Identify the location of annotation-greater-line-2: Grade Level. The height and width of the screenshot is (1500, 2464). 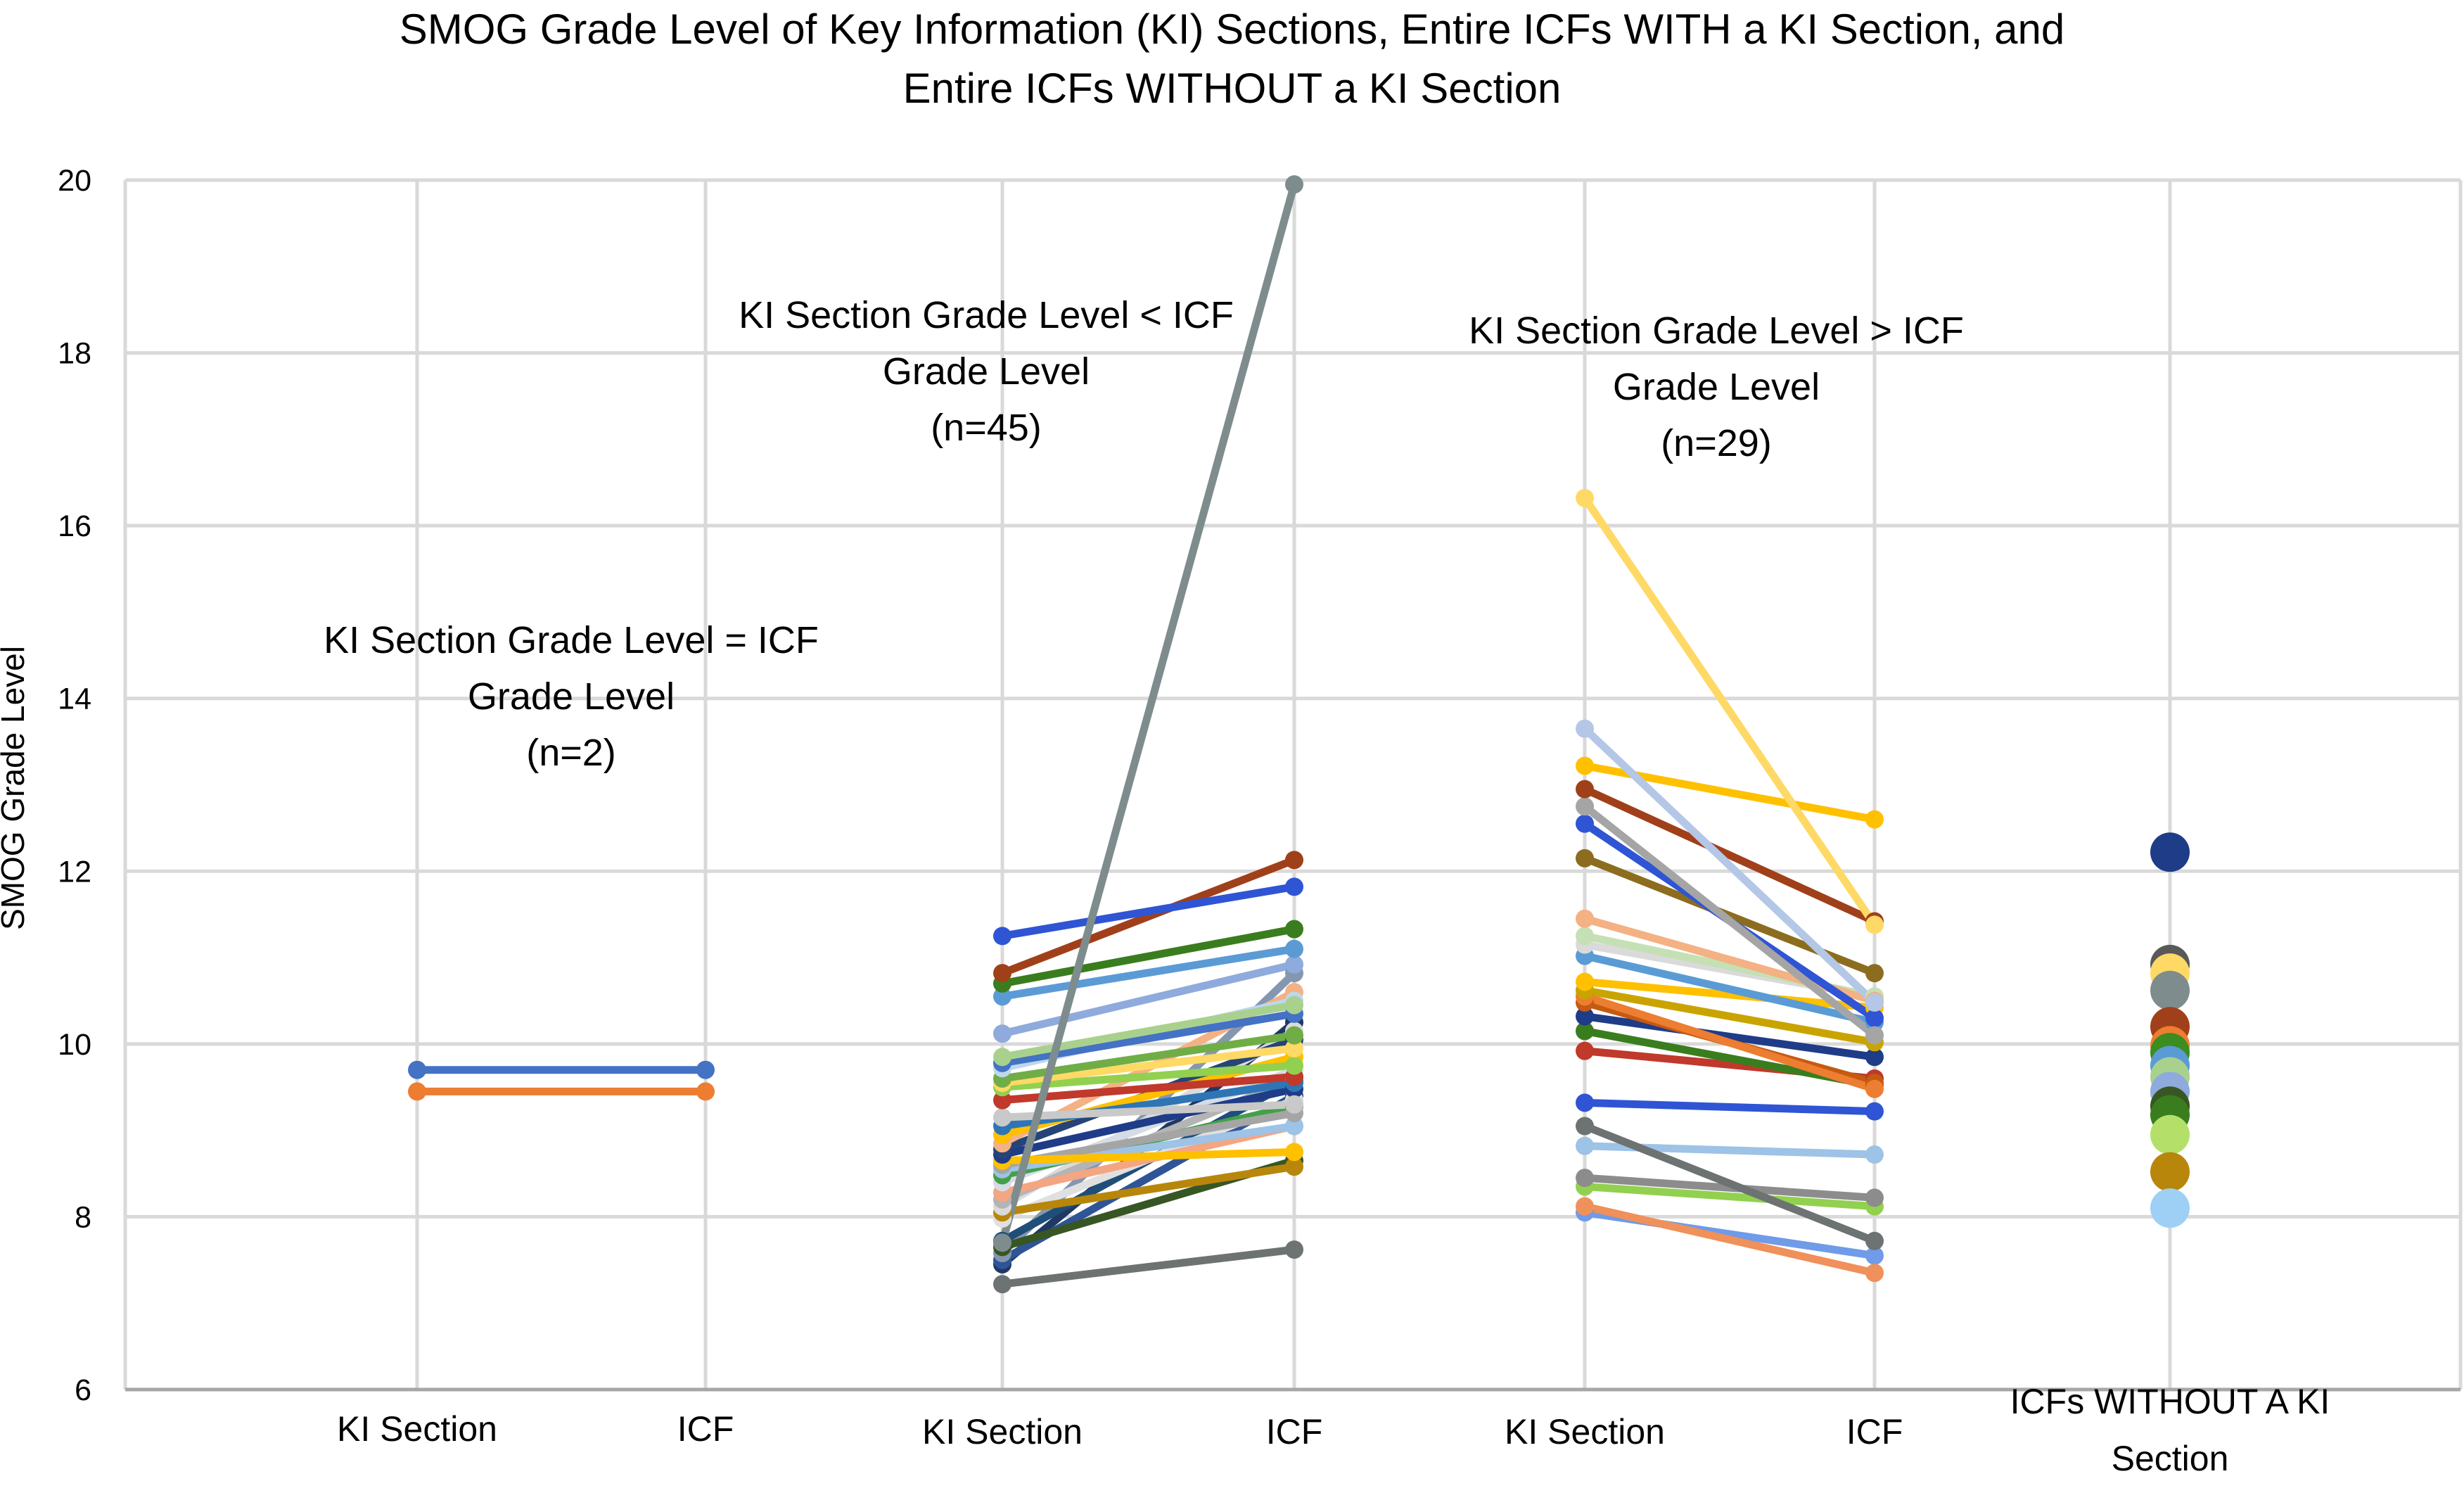
(1716, 387).